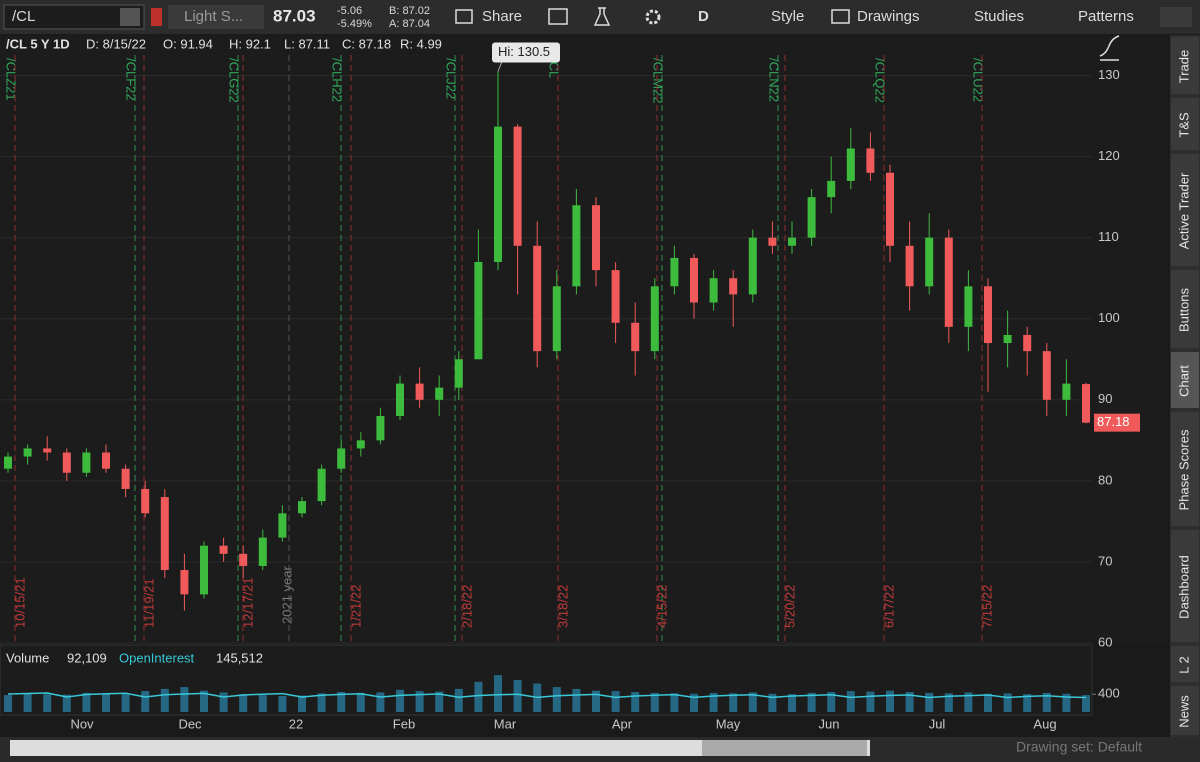 The height and width of the screenshot is (762, 1200). Describe the element at coordinates (999, 16) in the screenshot. I see `studies-button: Studies` at that location.